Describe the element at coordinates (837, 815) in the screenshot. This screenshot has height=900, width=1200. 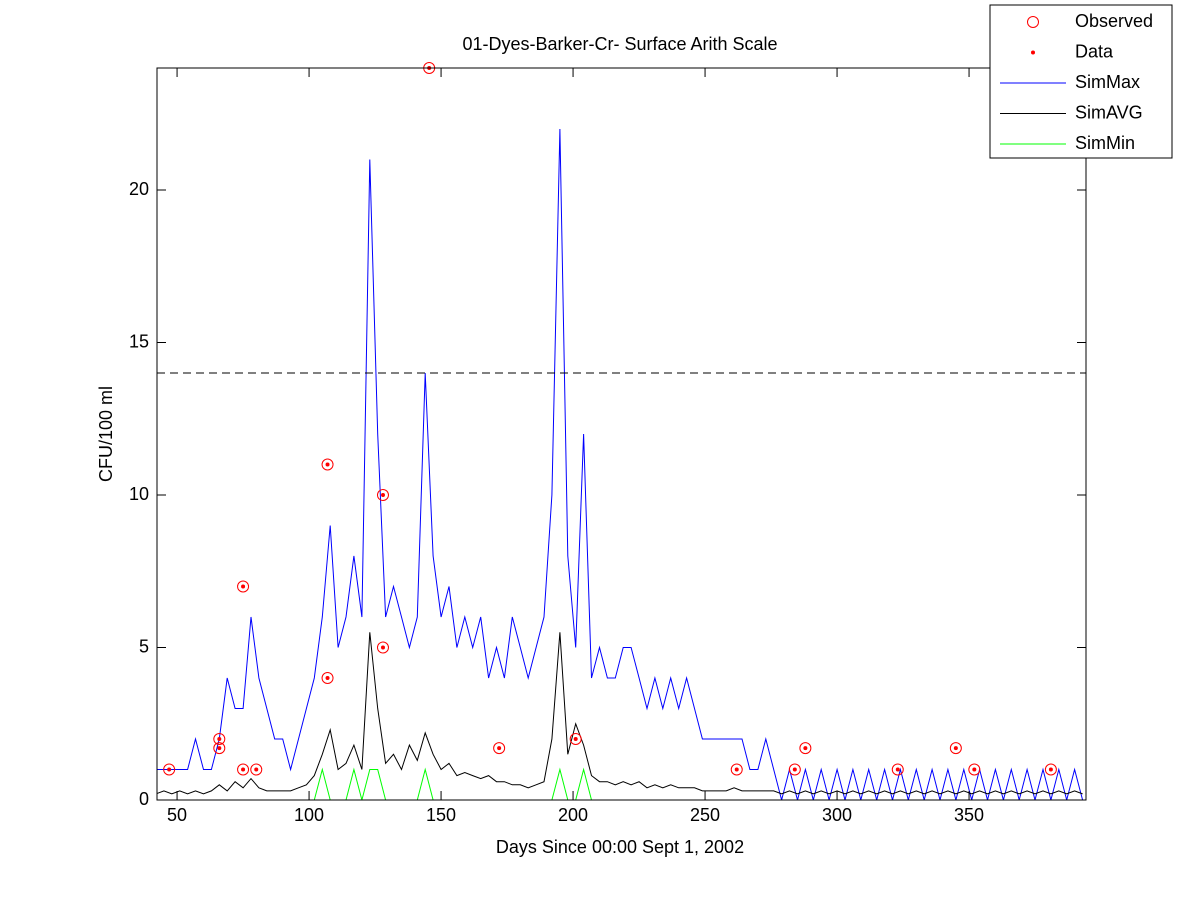
I see `x-tick-label: 300` at that location.